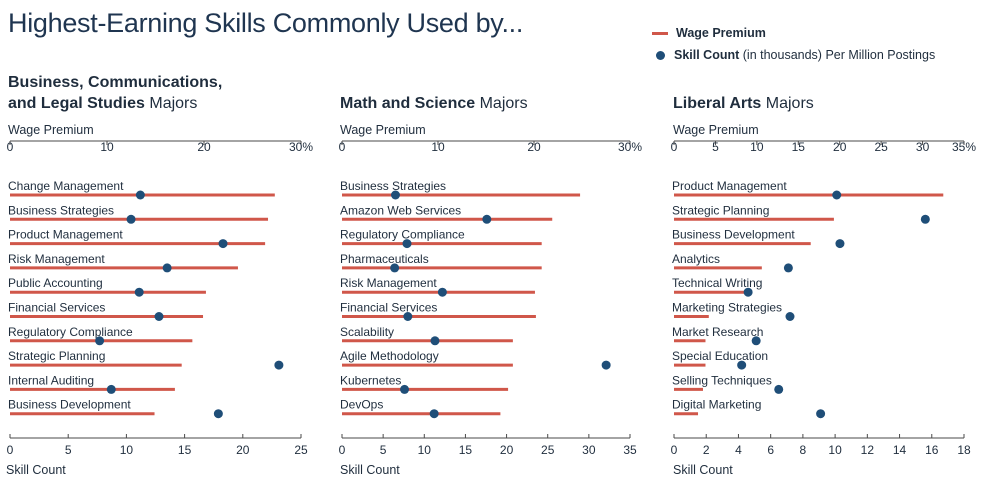 The height and width of the screenshot is (483, 985). Describe the element at coordinates (717, 283) in the screenshot. I see `category-label: Technical Writing` at that location.